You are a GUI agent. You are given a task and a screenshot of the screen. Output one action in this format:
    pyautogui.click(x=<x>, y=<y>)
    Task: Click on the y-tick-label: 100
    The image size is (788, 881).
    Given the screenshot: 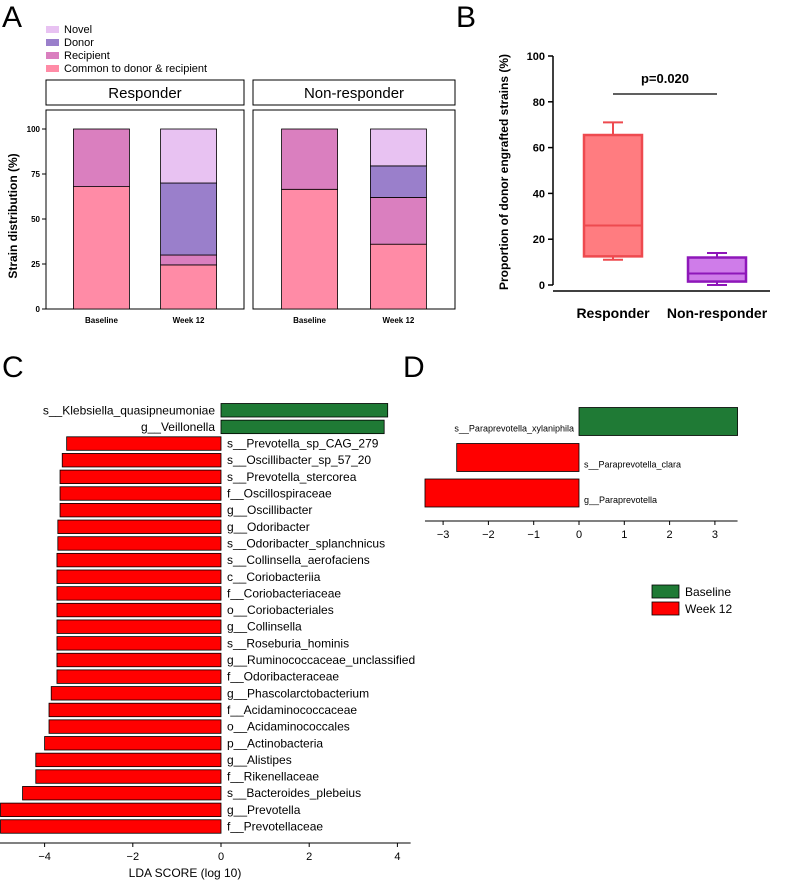 What is the action you would take?
    pyautogui.click(x=34, y=129)
    